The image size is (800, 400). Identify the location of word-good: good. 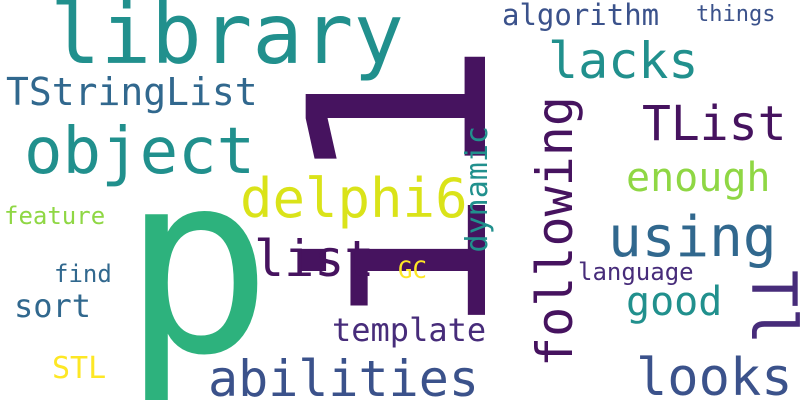
(674, 302).